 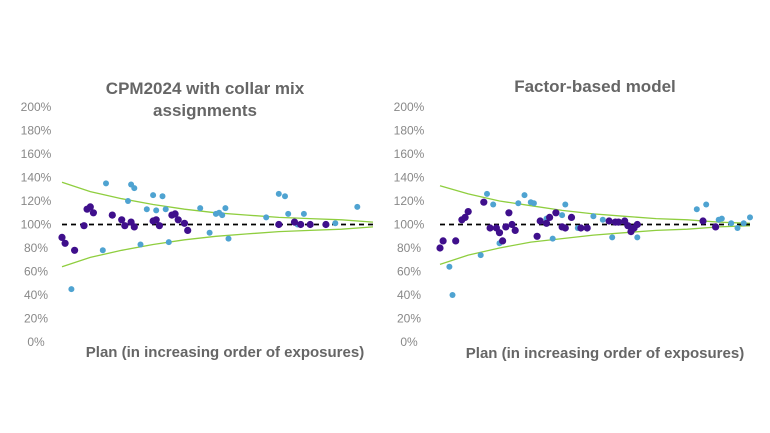 What do you see at coordinates (205, 99) in the screenshot?
I see `chart-title: CPM2024 with collar mix assignments` at bounding box center [205, 99].